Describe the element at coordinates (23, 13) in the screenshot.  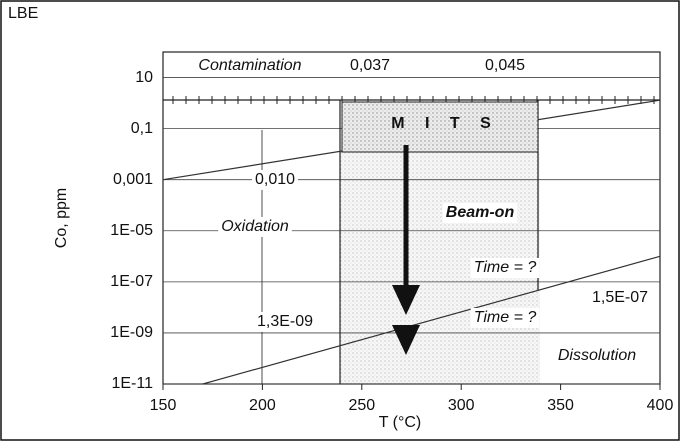
I see `chart-title: LBE` at that location.